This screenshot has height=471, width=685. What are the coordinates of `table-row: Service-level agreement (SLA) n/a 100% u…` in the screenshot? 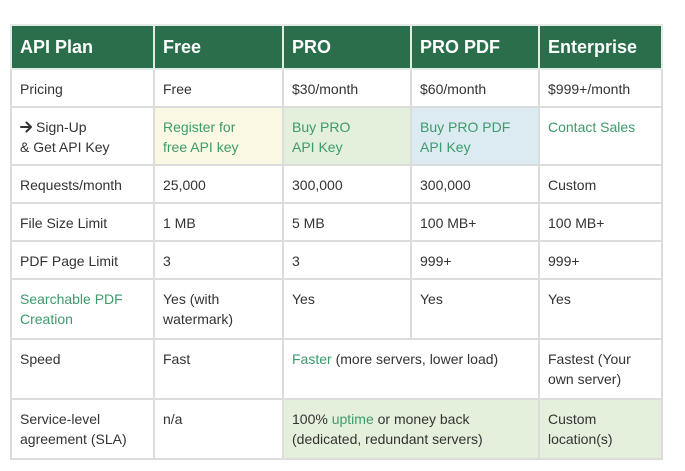 It's located at (336, 429).